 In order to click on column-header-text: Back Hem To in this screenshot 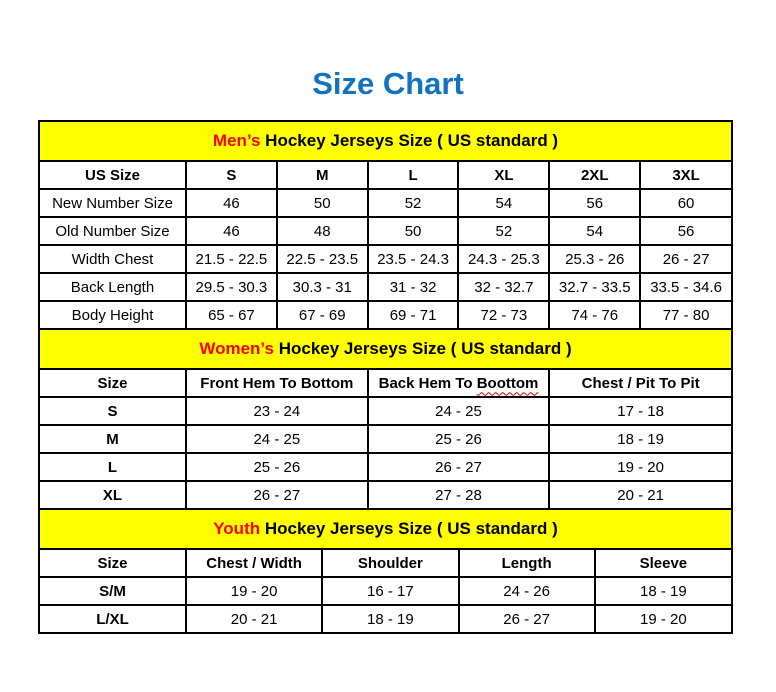, I will do `click(427, 383)`.